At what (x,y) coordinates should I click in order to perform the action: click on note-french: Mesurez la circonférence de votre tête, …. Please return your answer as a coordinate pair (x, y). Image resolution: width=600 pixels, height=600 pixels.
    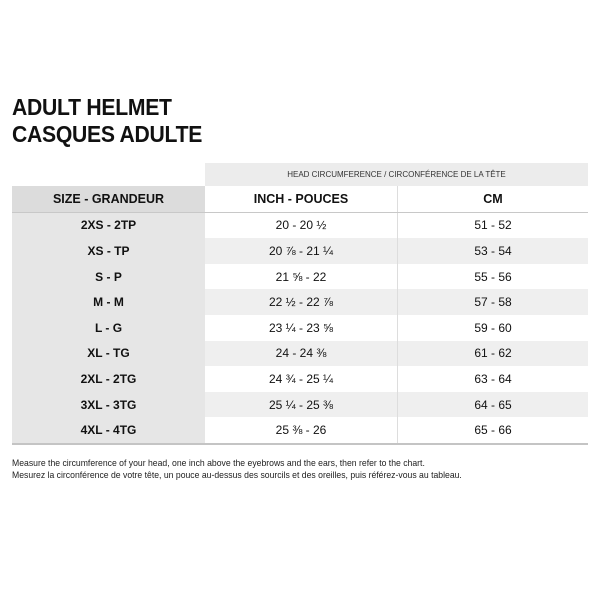
    Looking at the image, I should click on (237, 475).